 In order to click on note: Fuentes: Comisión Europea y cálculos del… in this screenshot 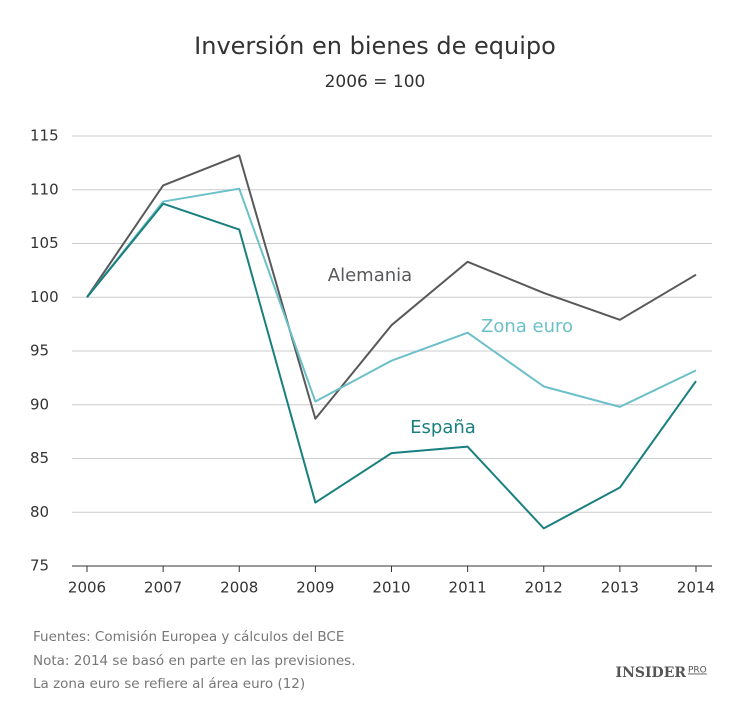, I will do `click(188, 637)`.